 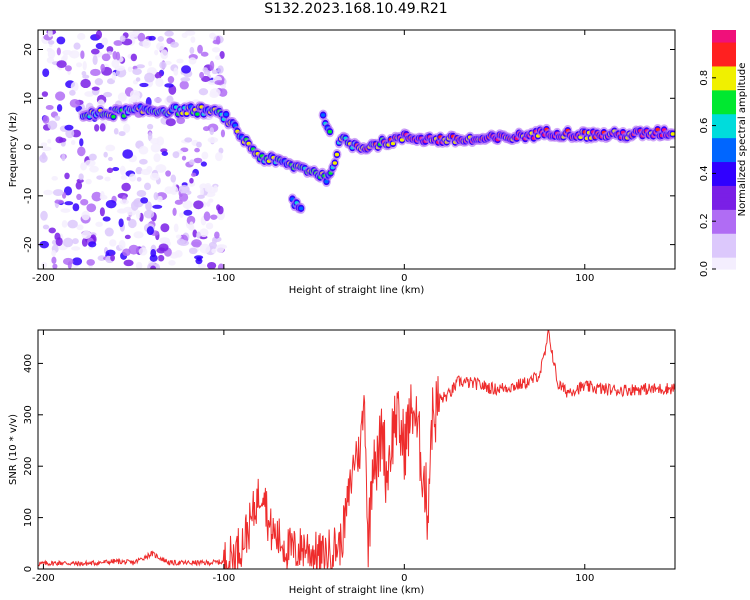 What do you see at coordinates (28, 466) in the screenshot?
I see `snr-y-tick-label: 200` at bounding box center [28, 466].